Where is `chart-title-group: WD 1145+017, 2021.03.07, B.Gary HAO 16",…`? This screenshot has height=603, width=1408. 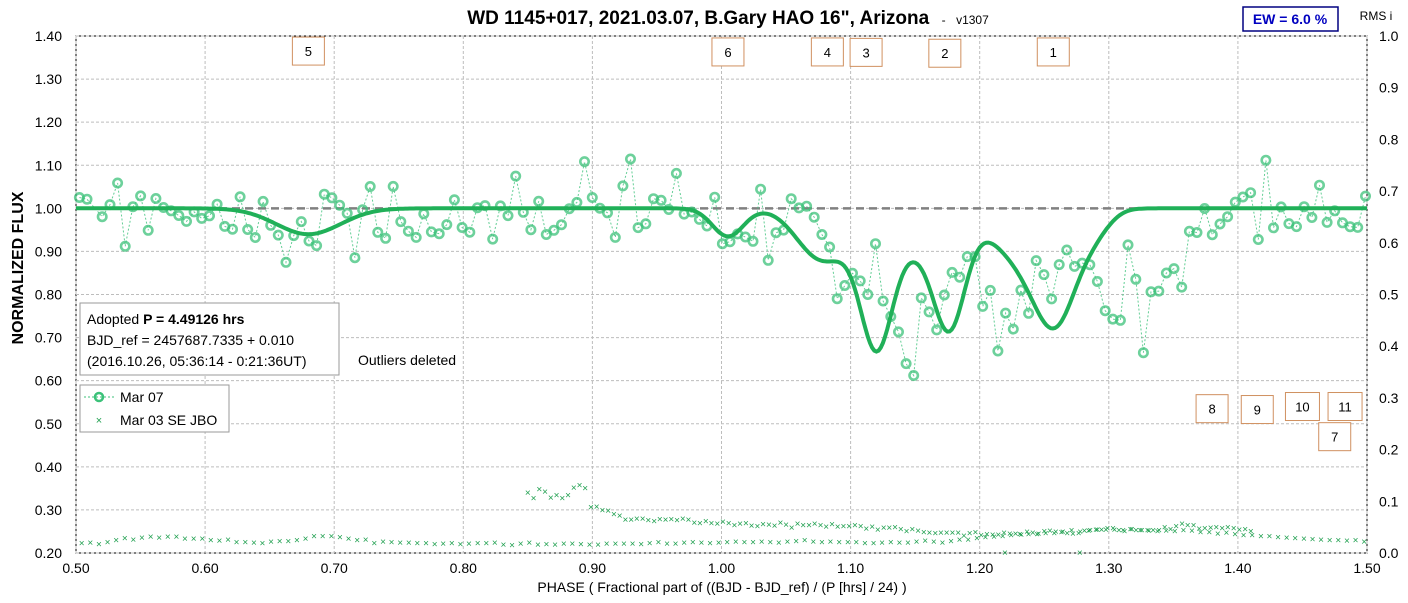
chart-title-group: WD 1145+017, 2021.03.07, B.Gary HAO 16",… is located at coordinates (728, 18).